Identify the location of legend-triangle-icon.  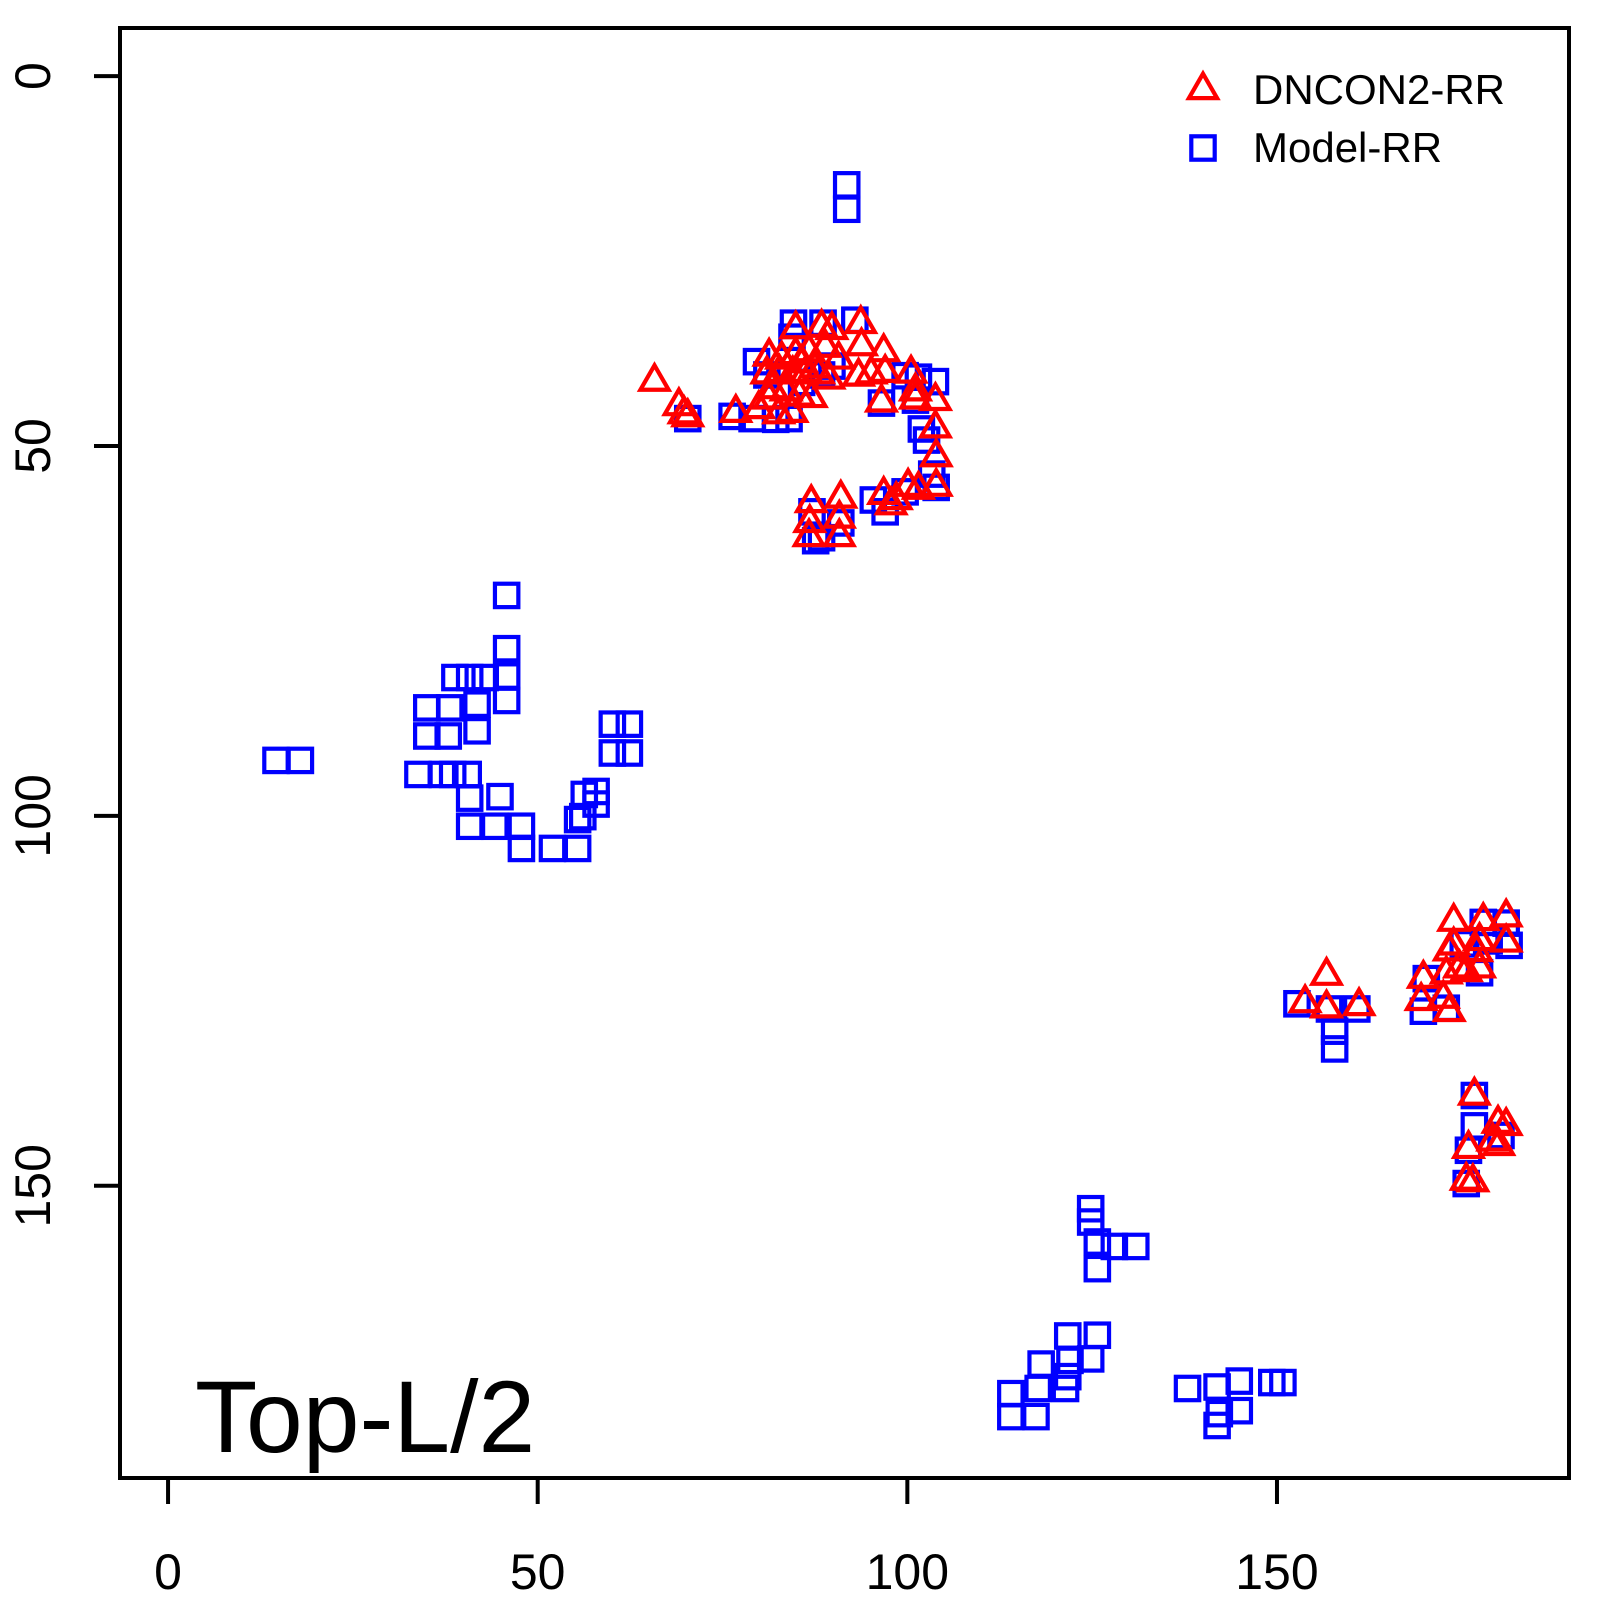
(1203, 85).